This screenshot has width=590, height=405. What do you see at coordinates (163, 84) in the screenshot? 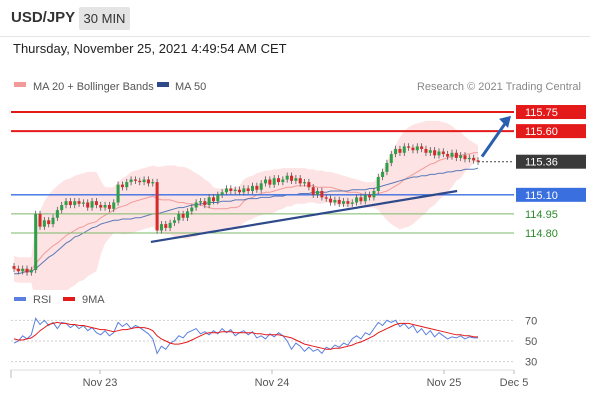
I see `ma50-legend-swatch` at bounding box center [163, 84].